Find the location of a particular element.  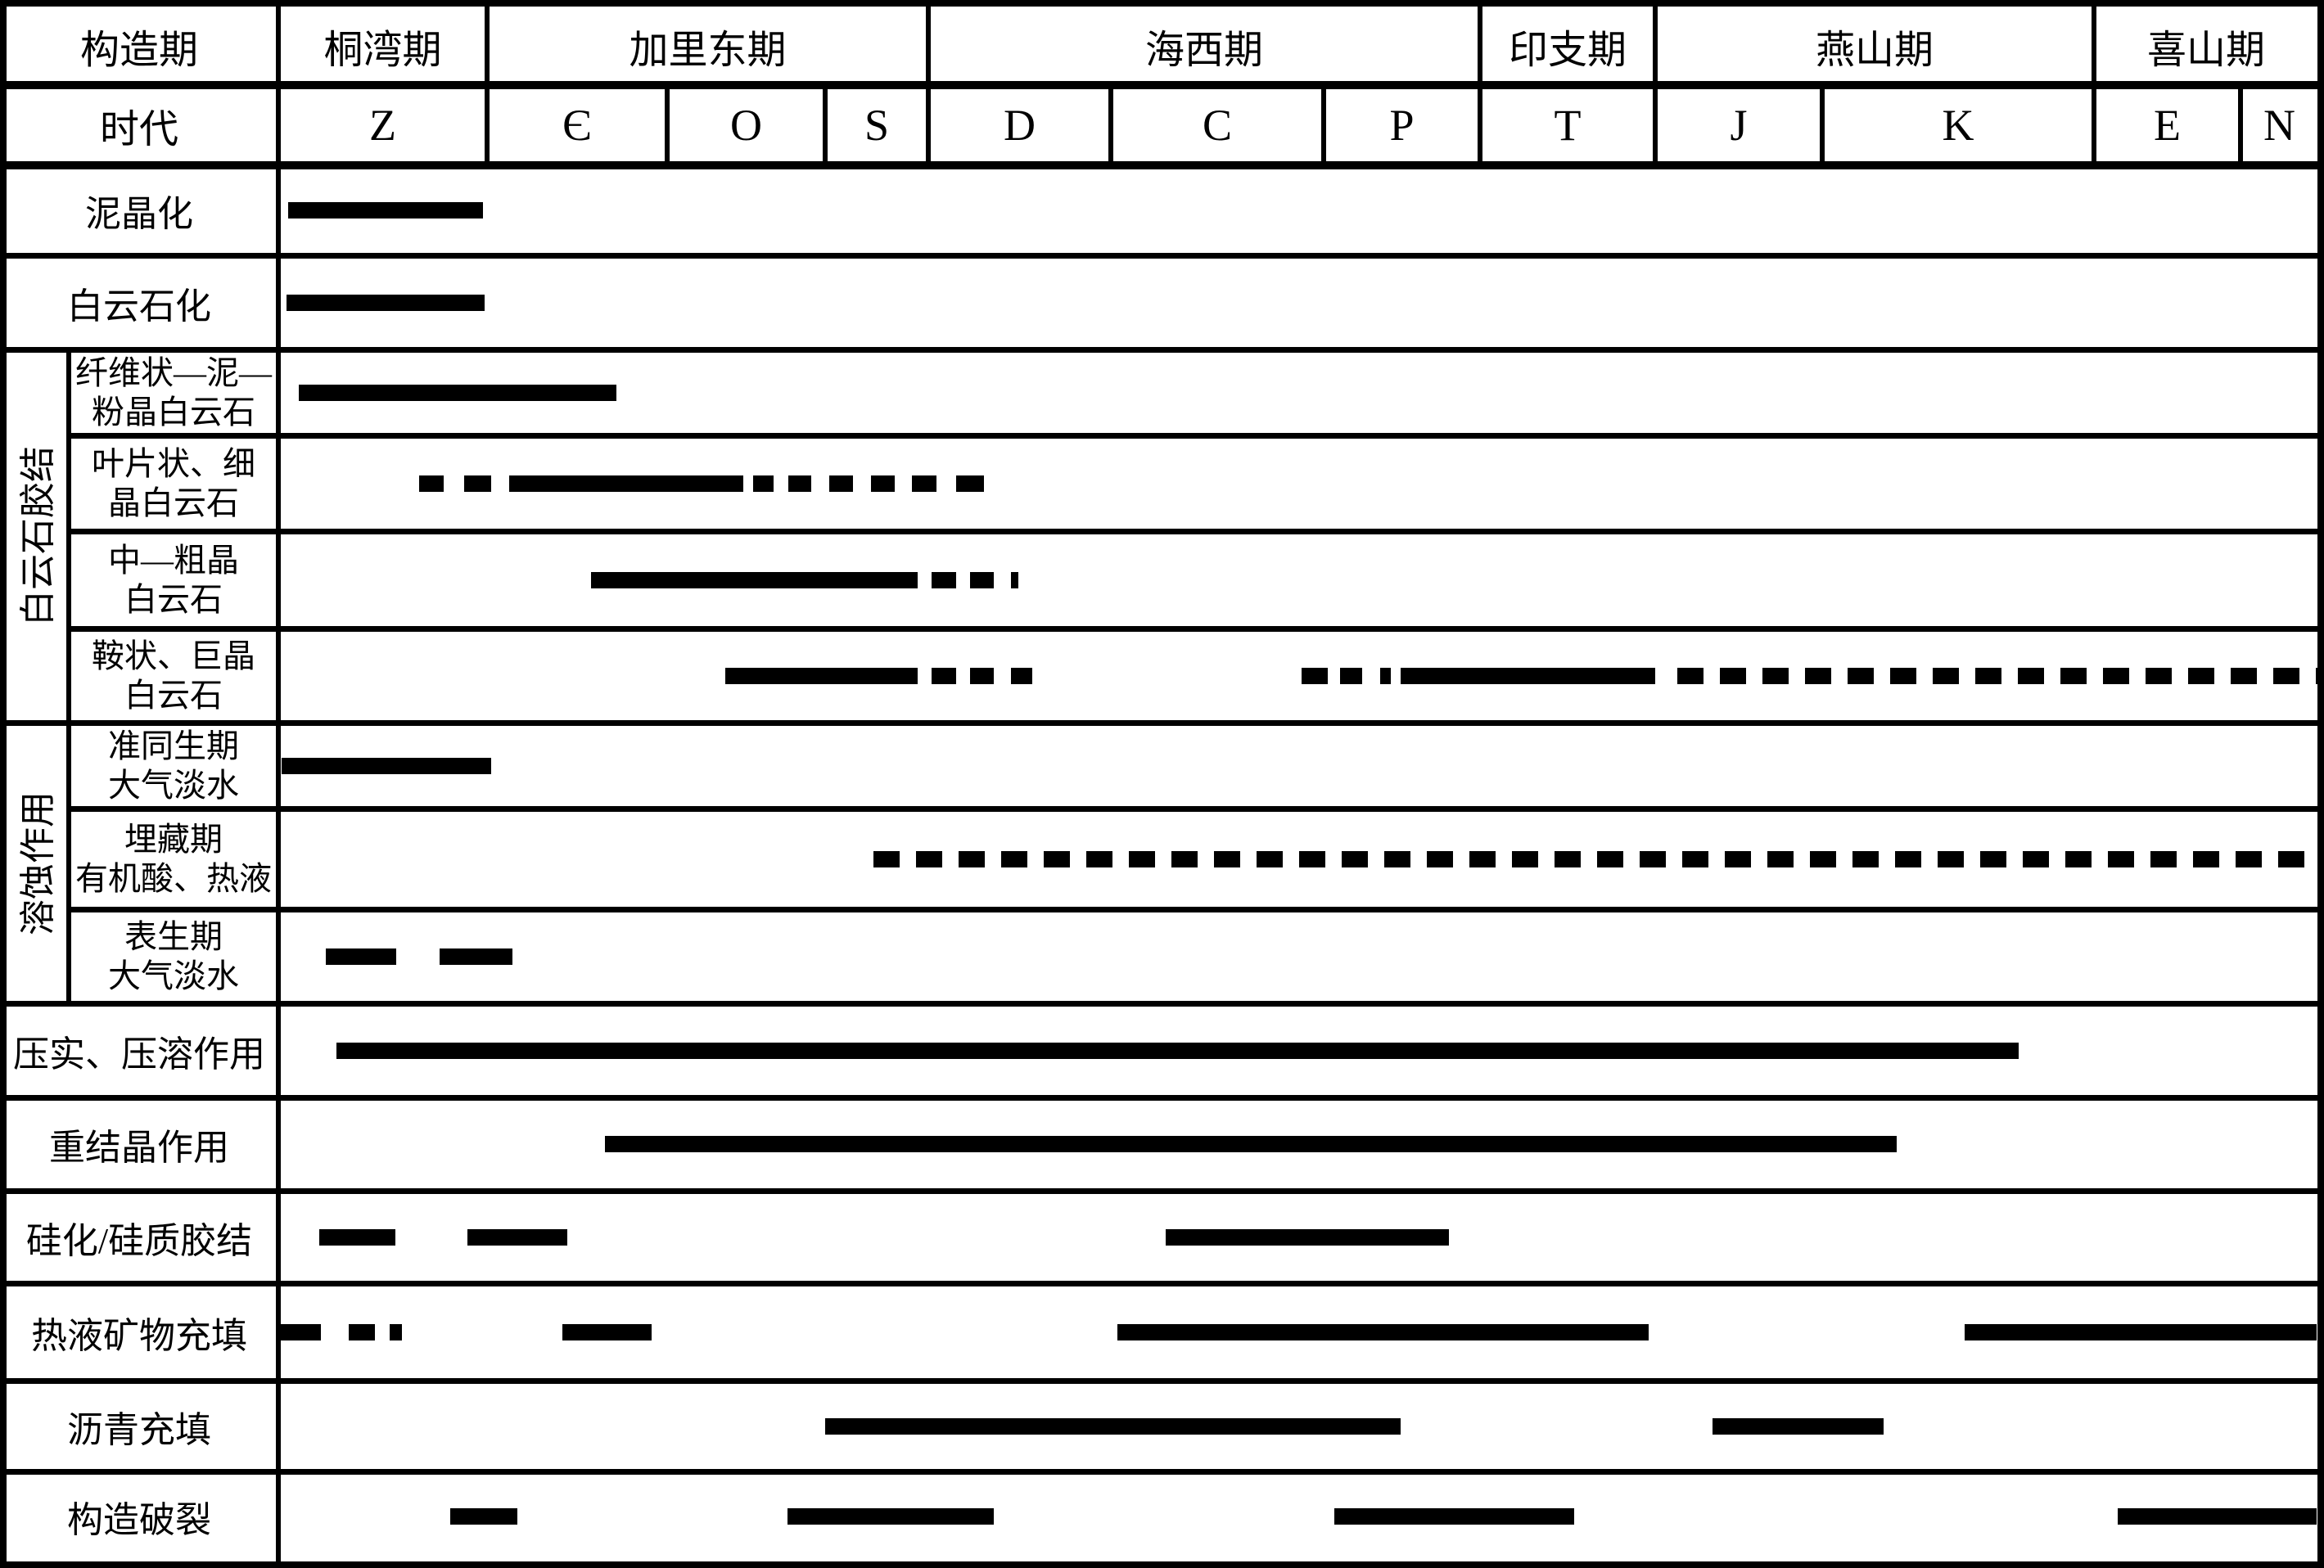

row-label-3: 纤维状—泥— 粉晶白云石 is located at coordinates (173, 392).